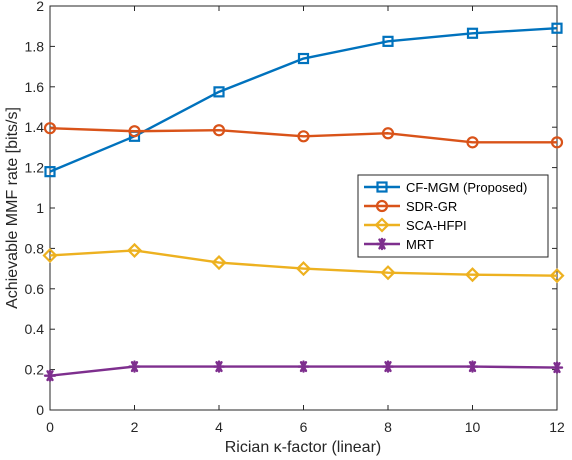 This screenshot has width=572, height=460. What do you see at coordinates (40, 208) in the screenshot?
I see `y-tick-label: 1` at bounding box center [40, 208].